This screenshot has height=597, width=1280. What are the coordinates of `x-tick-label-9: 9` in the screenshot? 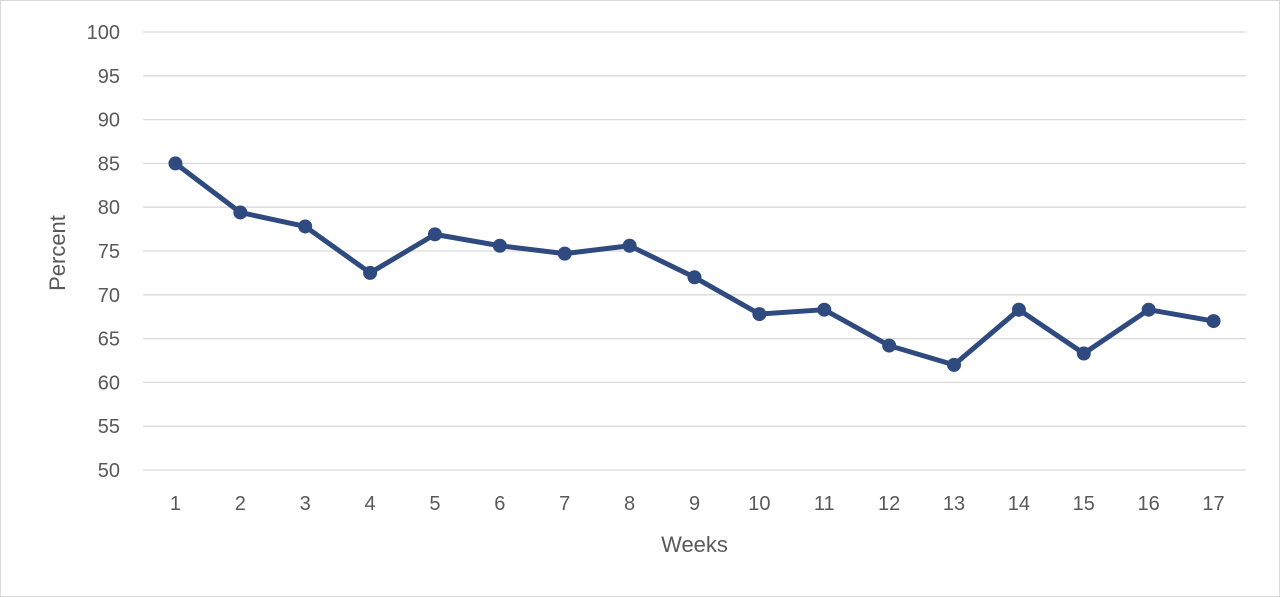 It's located at (694, 504).